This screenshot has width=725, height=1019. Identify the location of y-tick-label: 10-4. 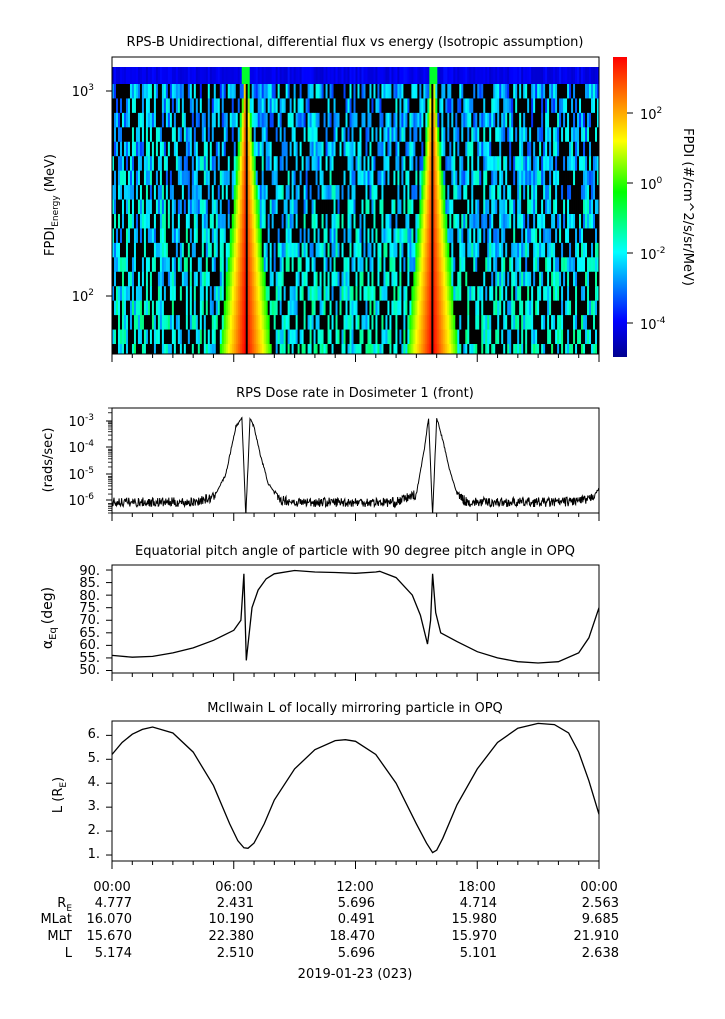
(81, 447).